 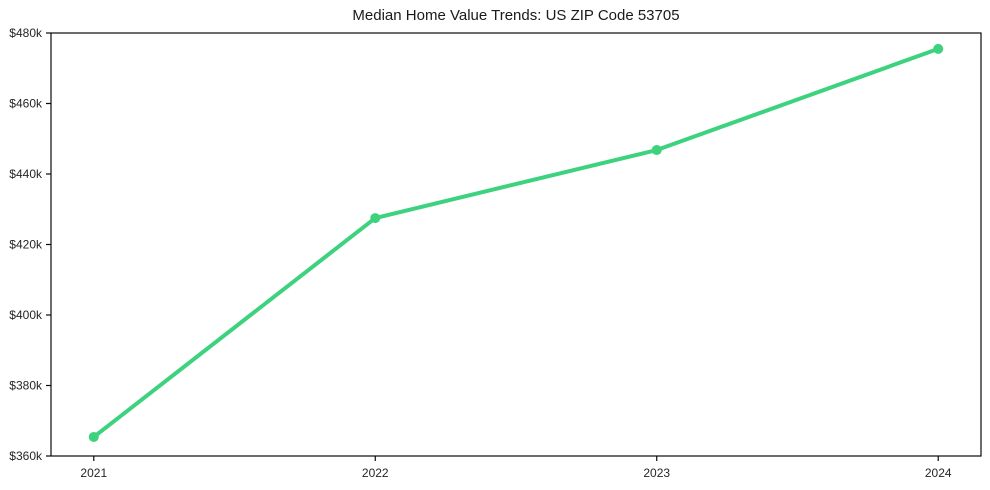 What do you see at coordinates (656, 473) in the screenshot?
I see `x-tick-label: 2023` at bounding box center [656, 473].